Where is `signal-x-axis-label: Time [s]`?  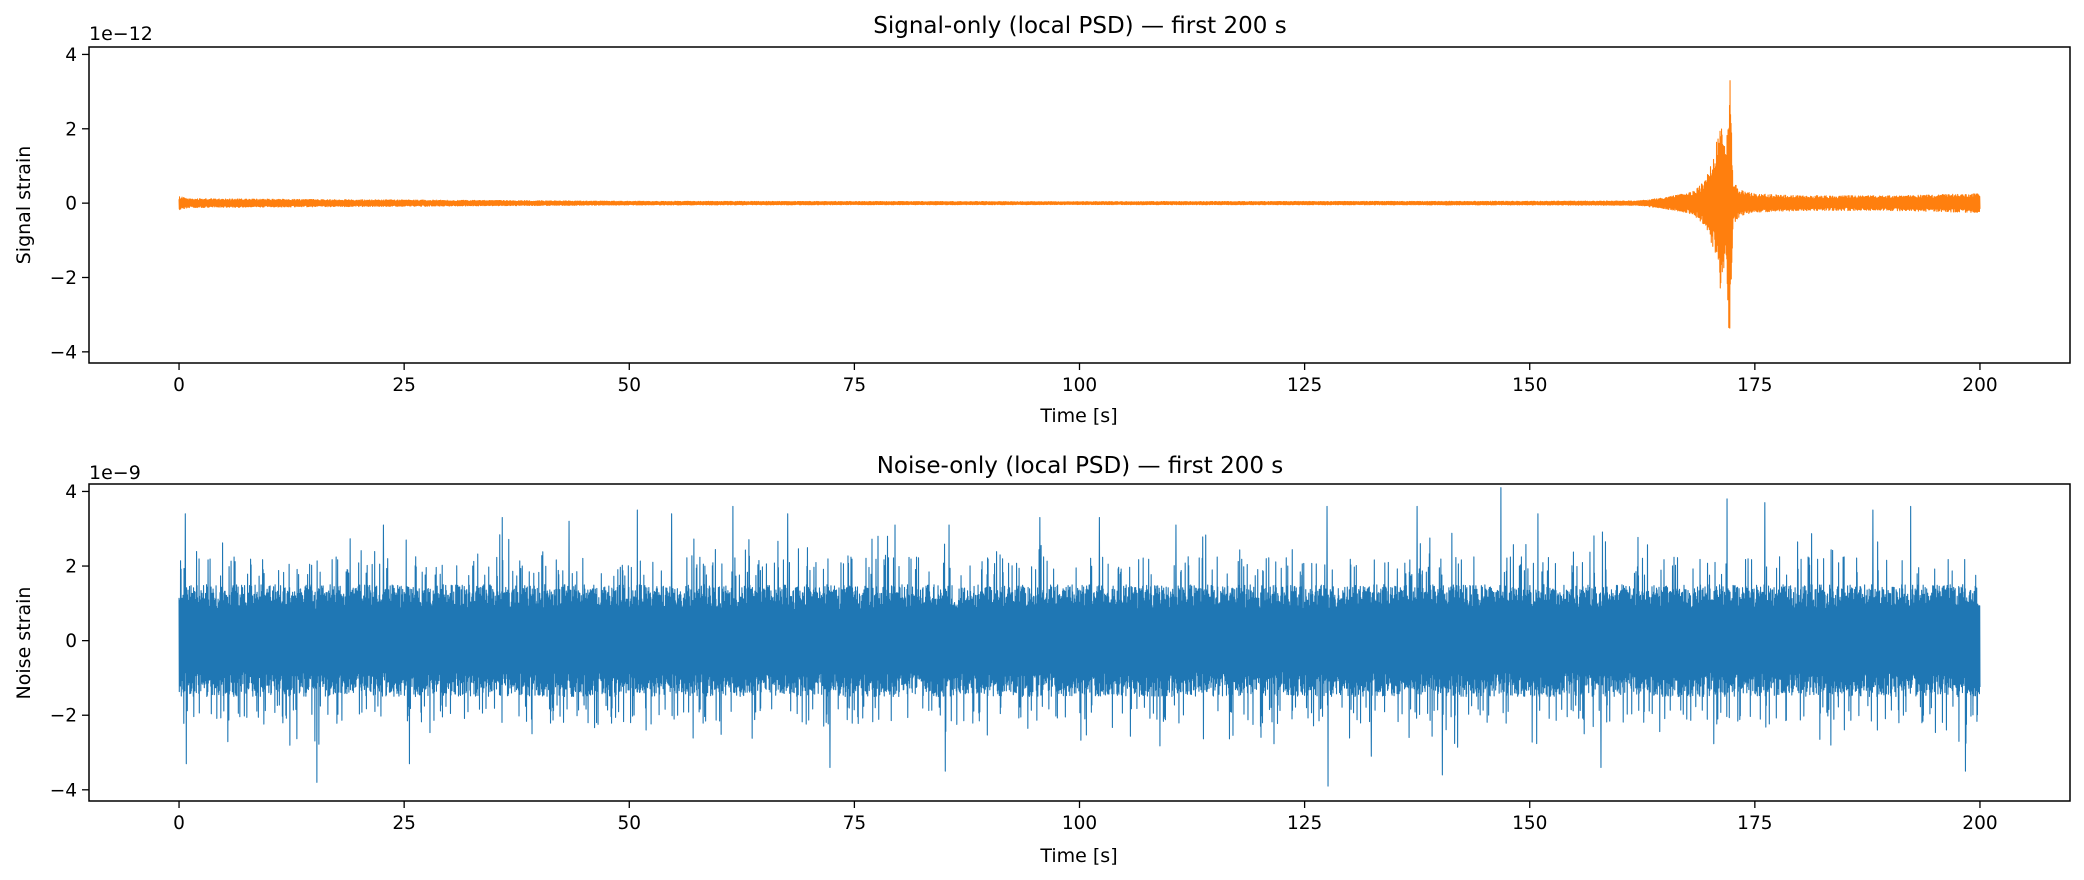 signal-x-axis-label: Time [s] is located at coordinates (1078, 416).